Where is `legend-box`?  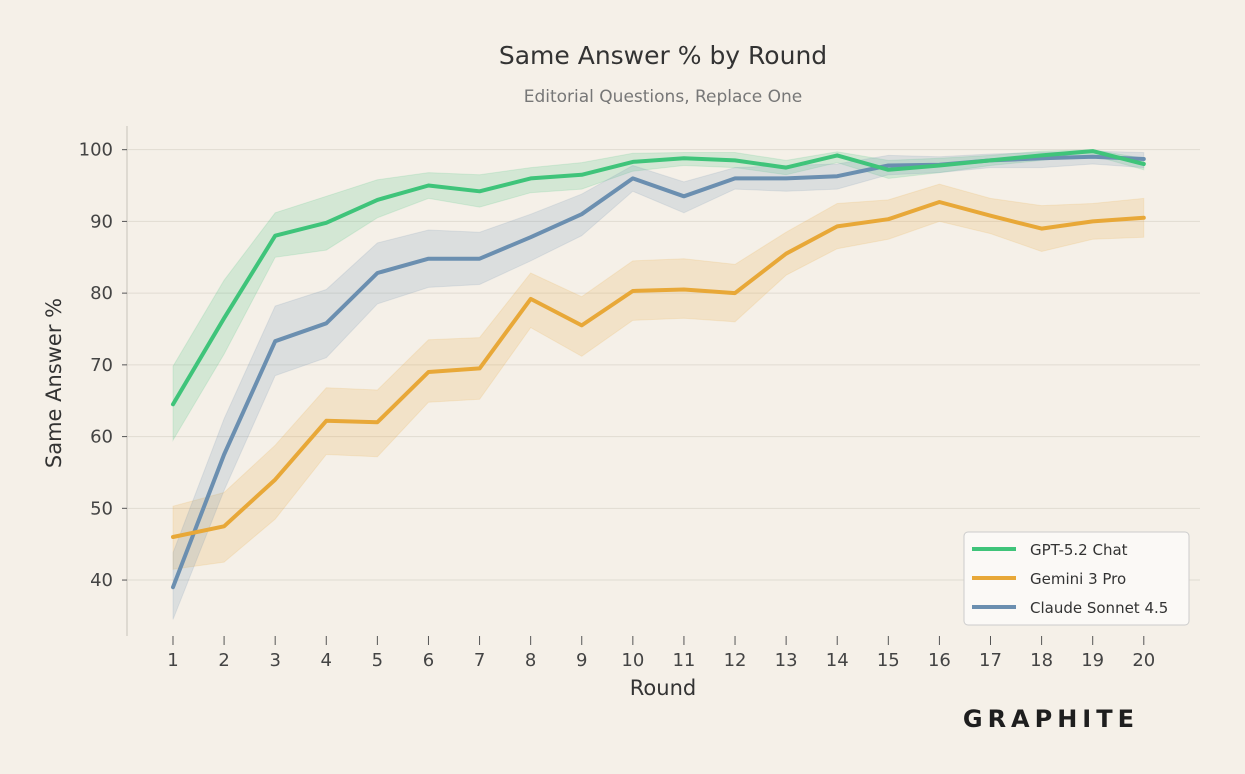 legend-box is located at coordinates (1076, 578).